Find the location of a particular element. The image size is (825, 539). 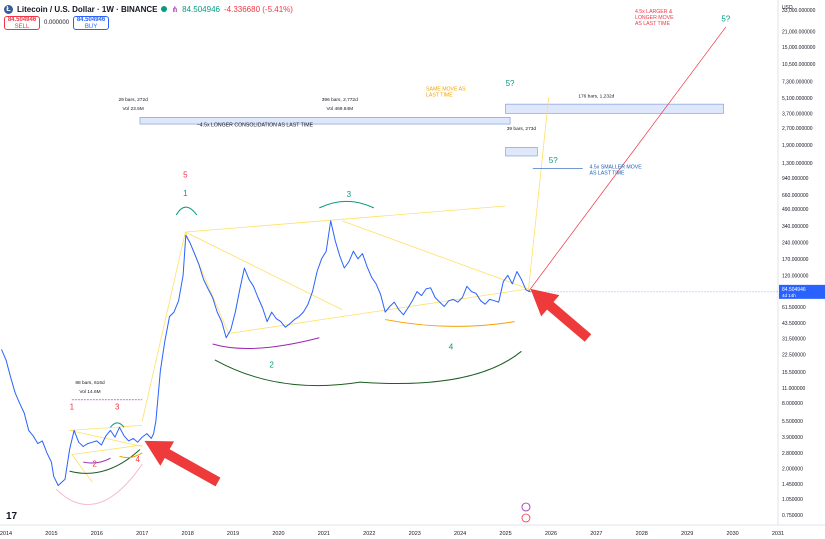

x-tick-label: 2021 is located at coordinates (324, 534).